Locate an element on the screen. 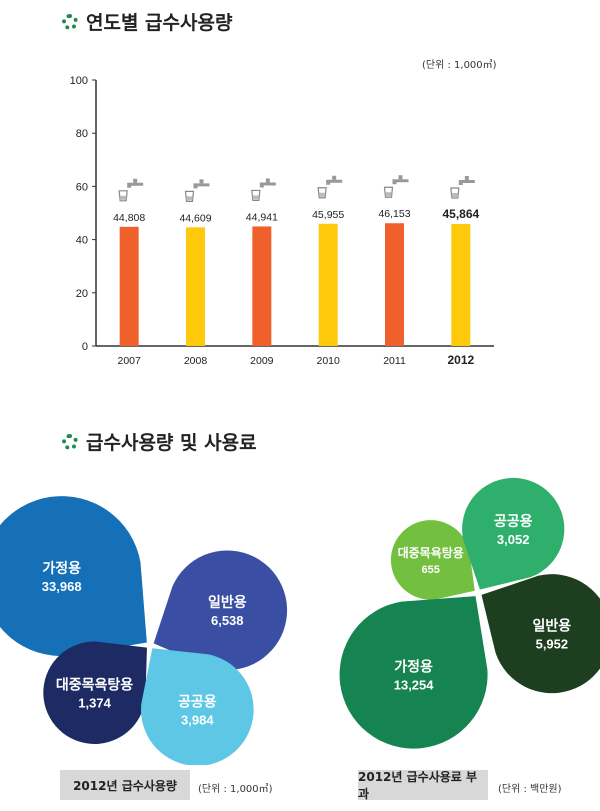 The width and height of the screenshot is (600, 811). slice-value: 33,968 is located at coordinates (62, 586).